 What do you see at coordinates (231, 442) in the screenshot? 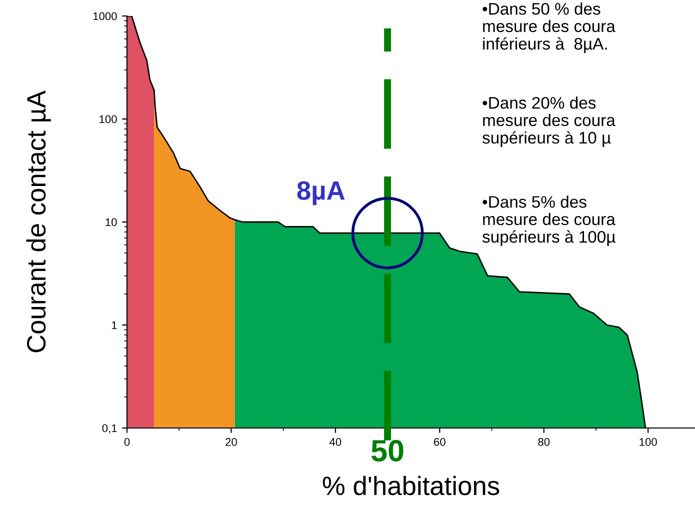
I see `x-tick-label: 20` at bounding box center [231, 442].